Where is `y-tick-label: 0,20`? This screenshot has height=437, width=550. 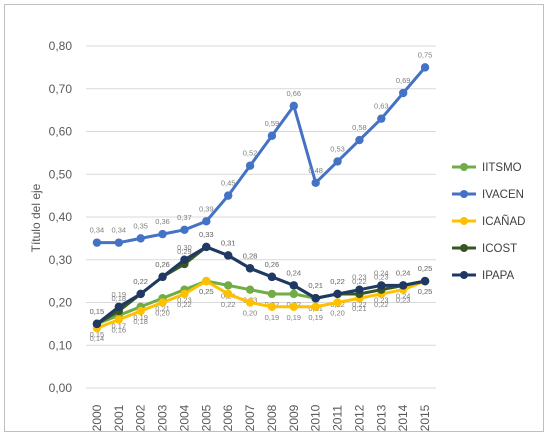
y-tick-label: 0,20 is located at coordinates (61, 303).